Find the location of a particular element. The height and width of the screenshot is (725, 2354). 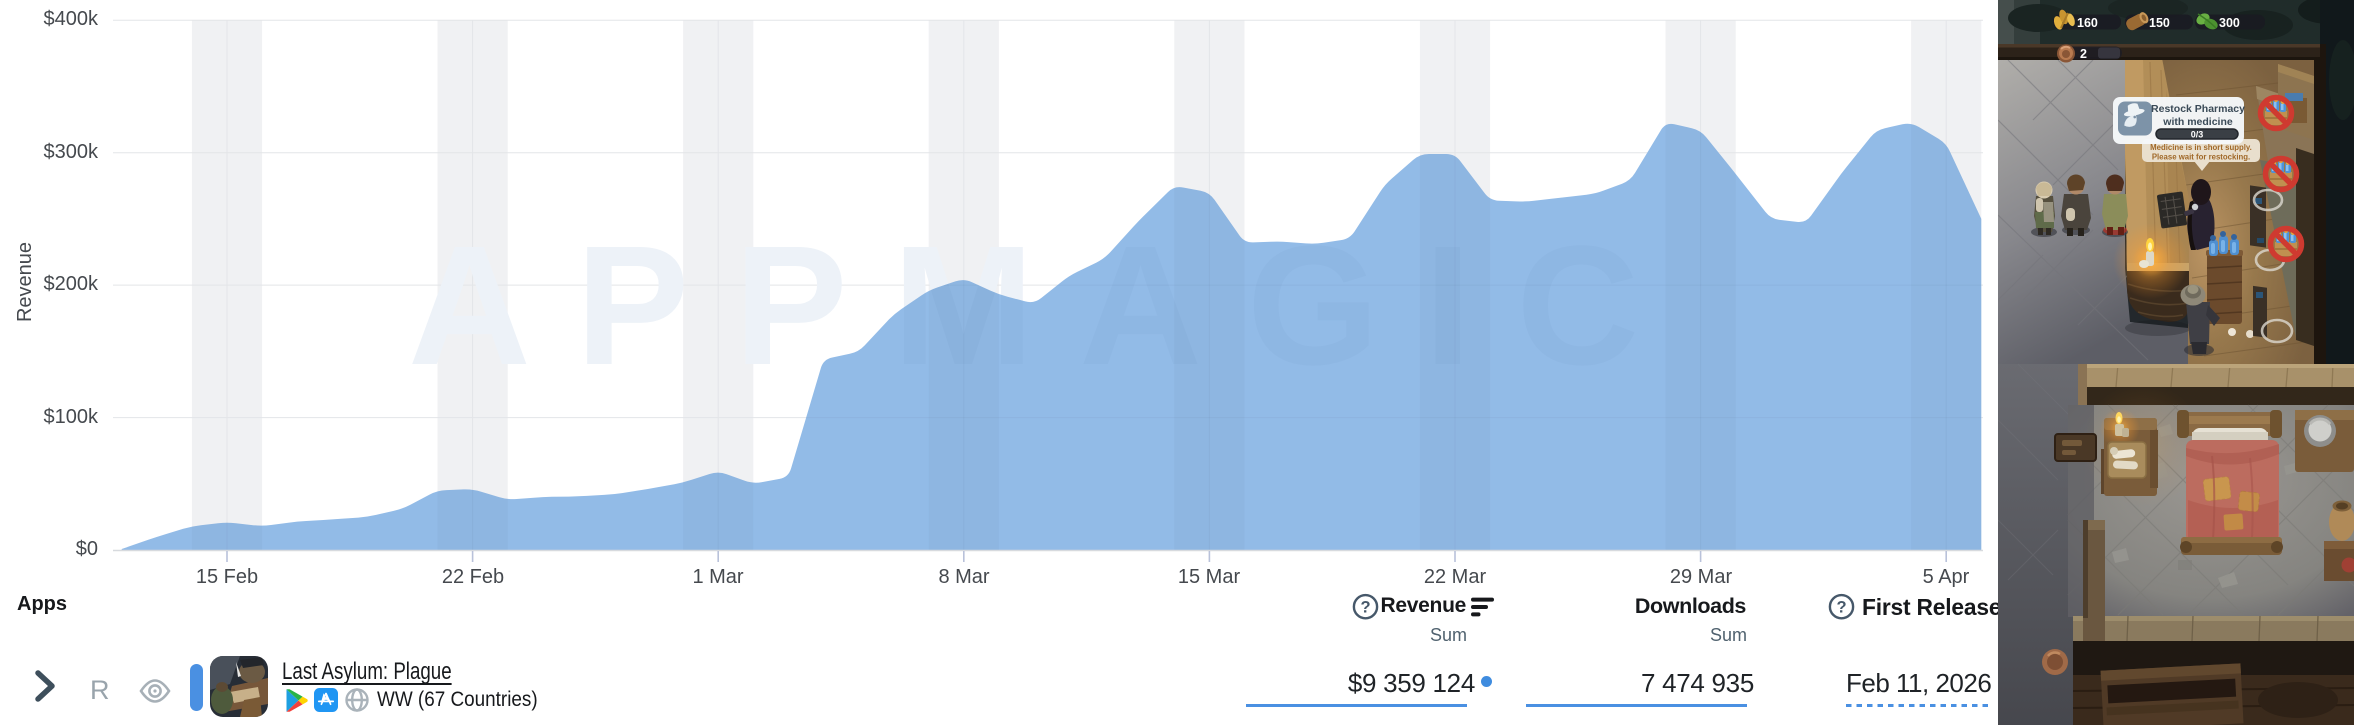

svg-text: Please wait for restocking. is located at coordinates (2201, 157).